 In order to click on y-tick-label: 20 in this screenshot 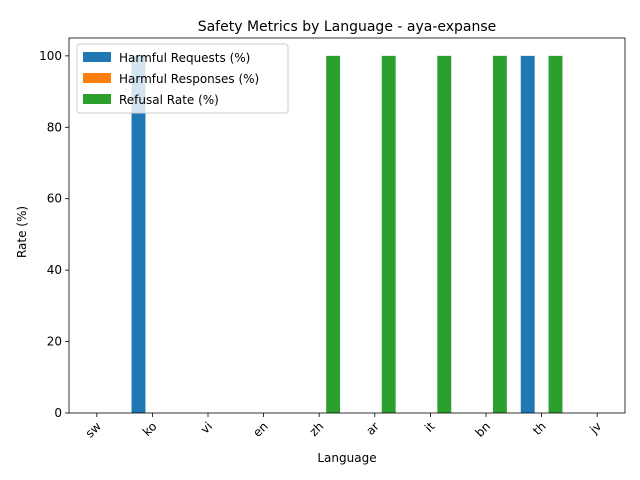, I will do `click(54, 342)`.